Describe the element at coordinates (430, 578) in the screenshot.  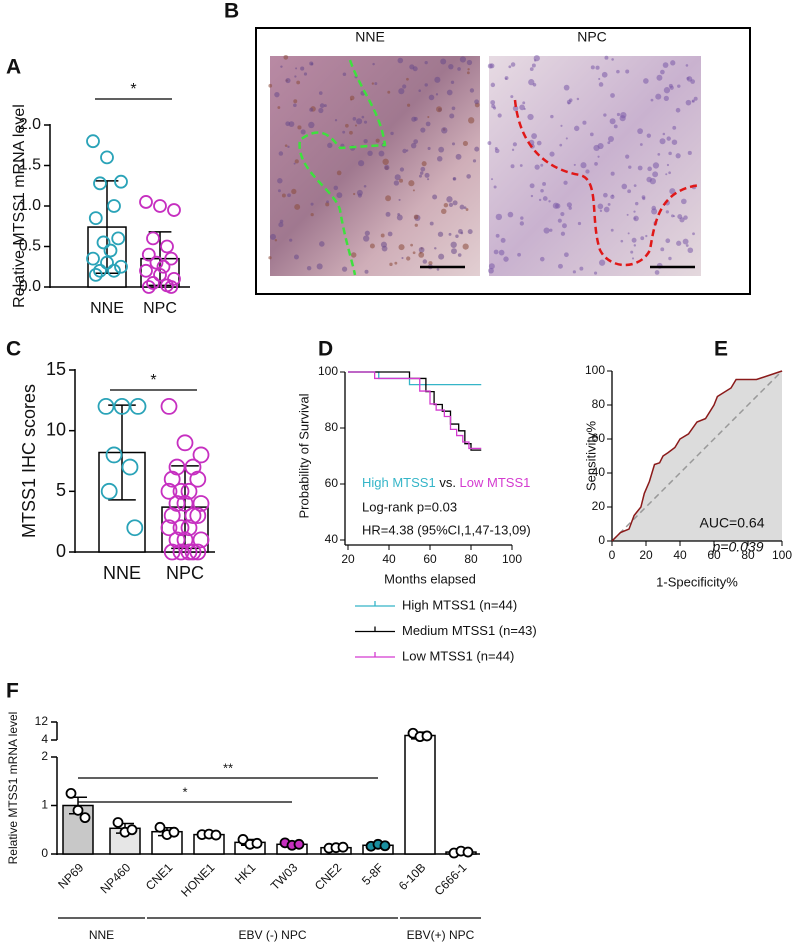
I see `x-axis-label: Months elapsed` at that location.